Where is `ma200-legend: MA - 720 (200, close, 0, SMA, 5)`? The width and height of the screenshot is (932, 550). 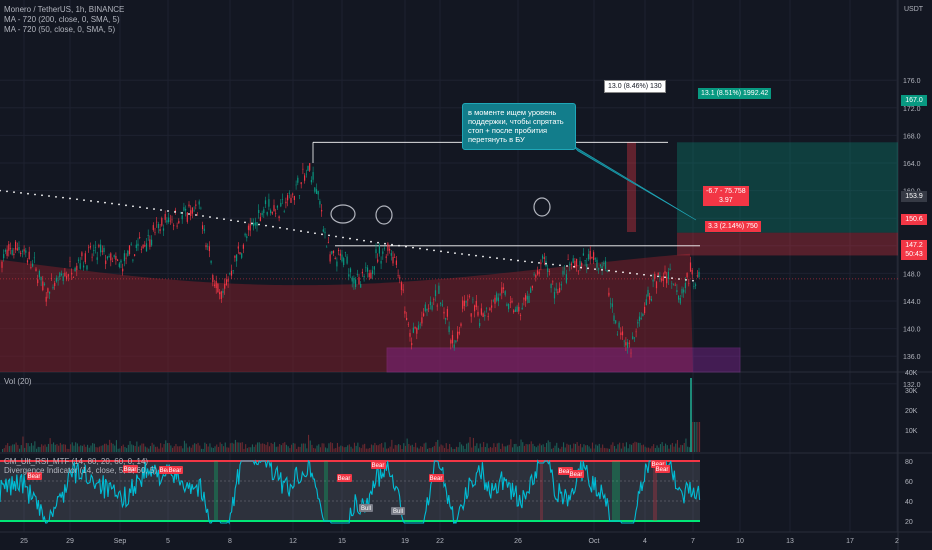 ma200-legend: MA - 720 (200, close, 0, SMA, 5) is located at coordinates (62, 19).